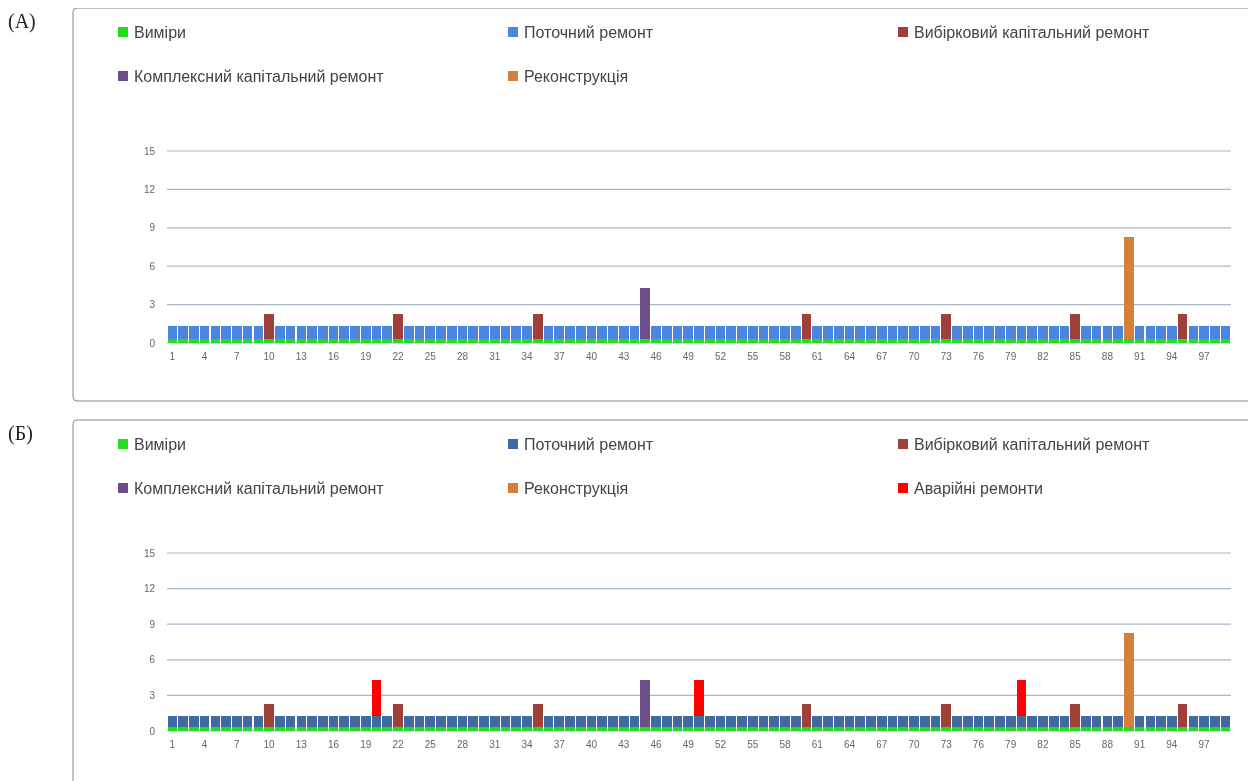  I want to click on x-tick-label: 10, so click(269, 356).